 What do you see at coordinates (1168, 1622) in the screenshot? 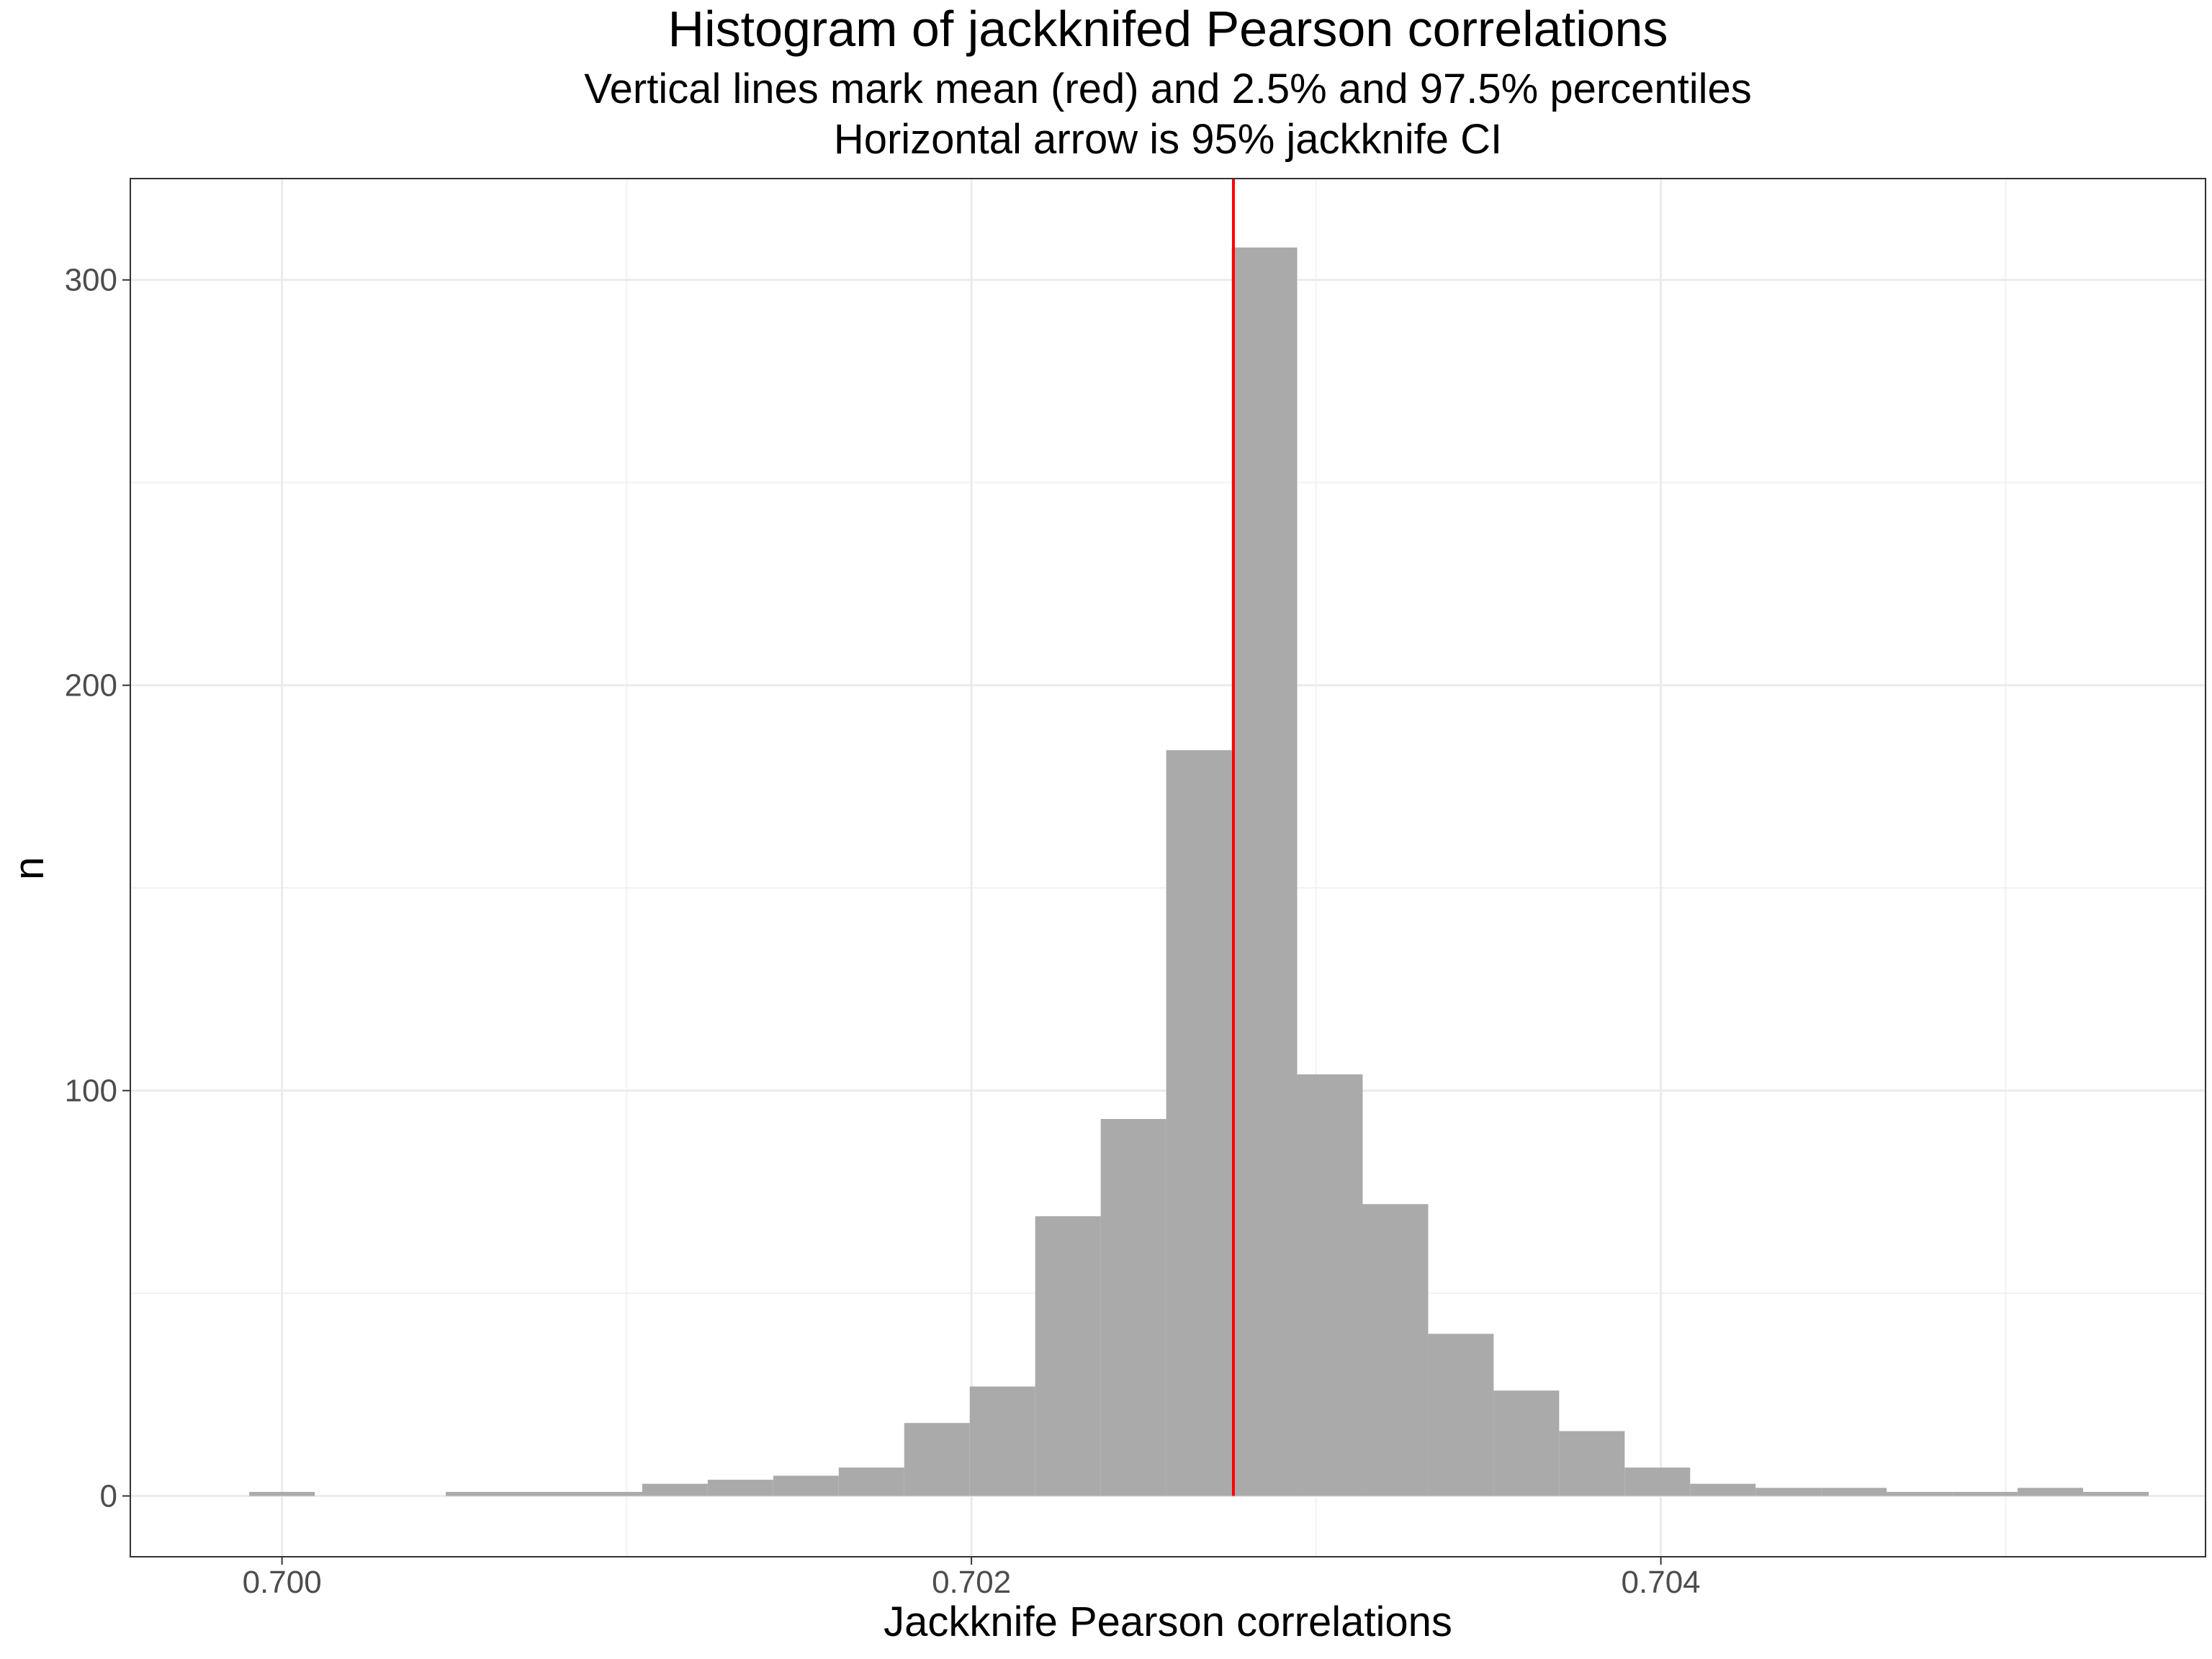
I see `x-axis-title: Jackknife Pearson correlations` at bounding box center [1168, 1622].